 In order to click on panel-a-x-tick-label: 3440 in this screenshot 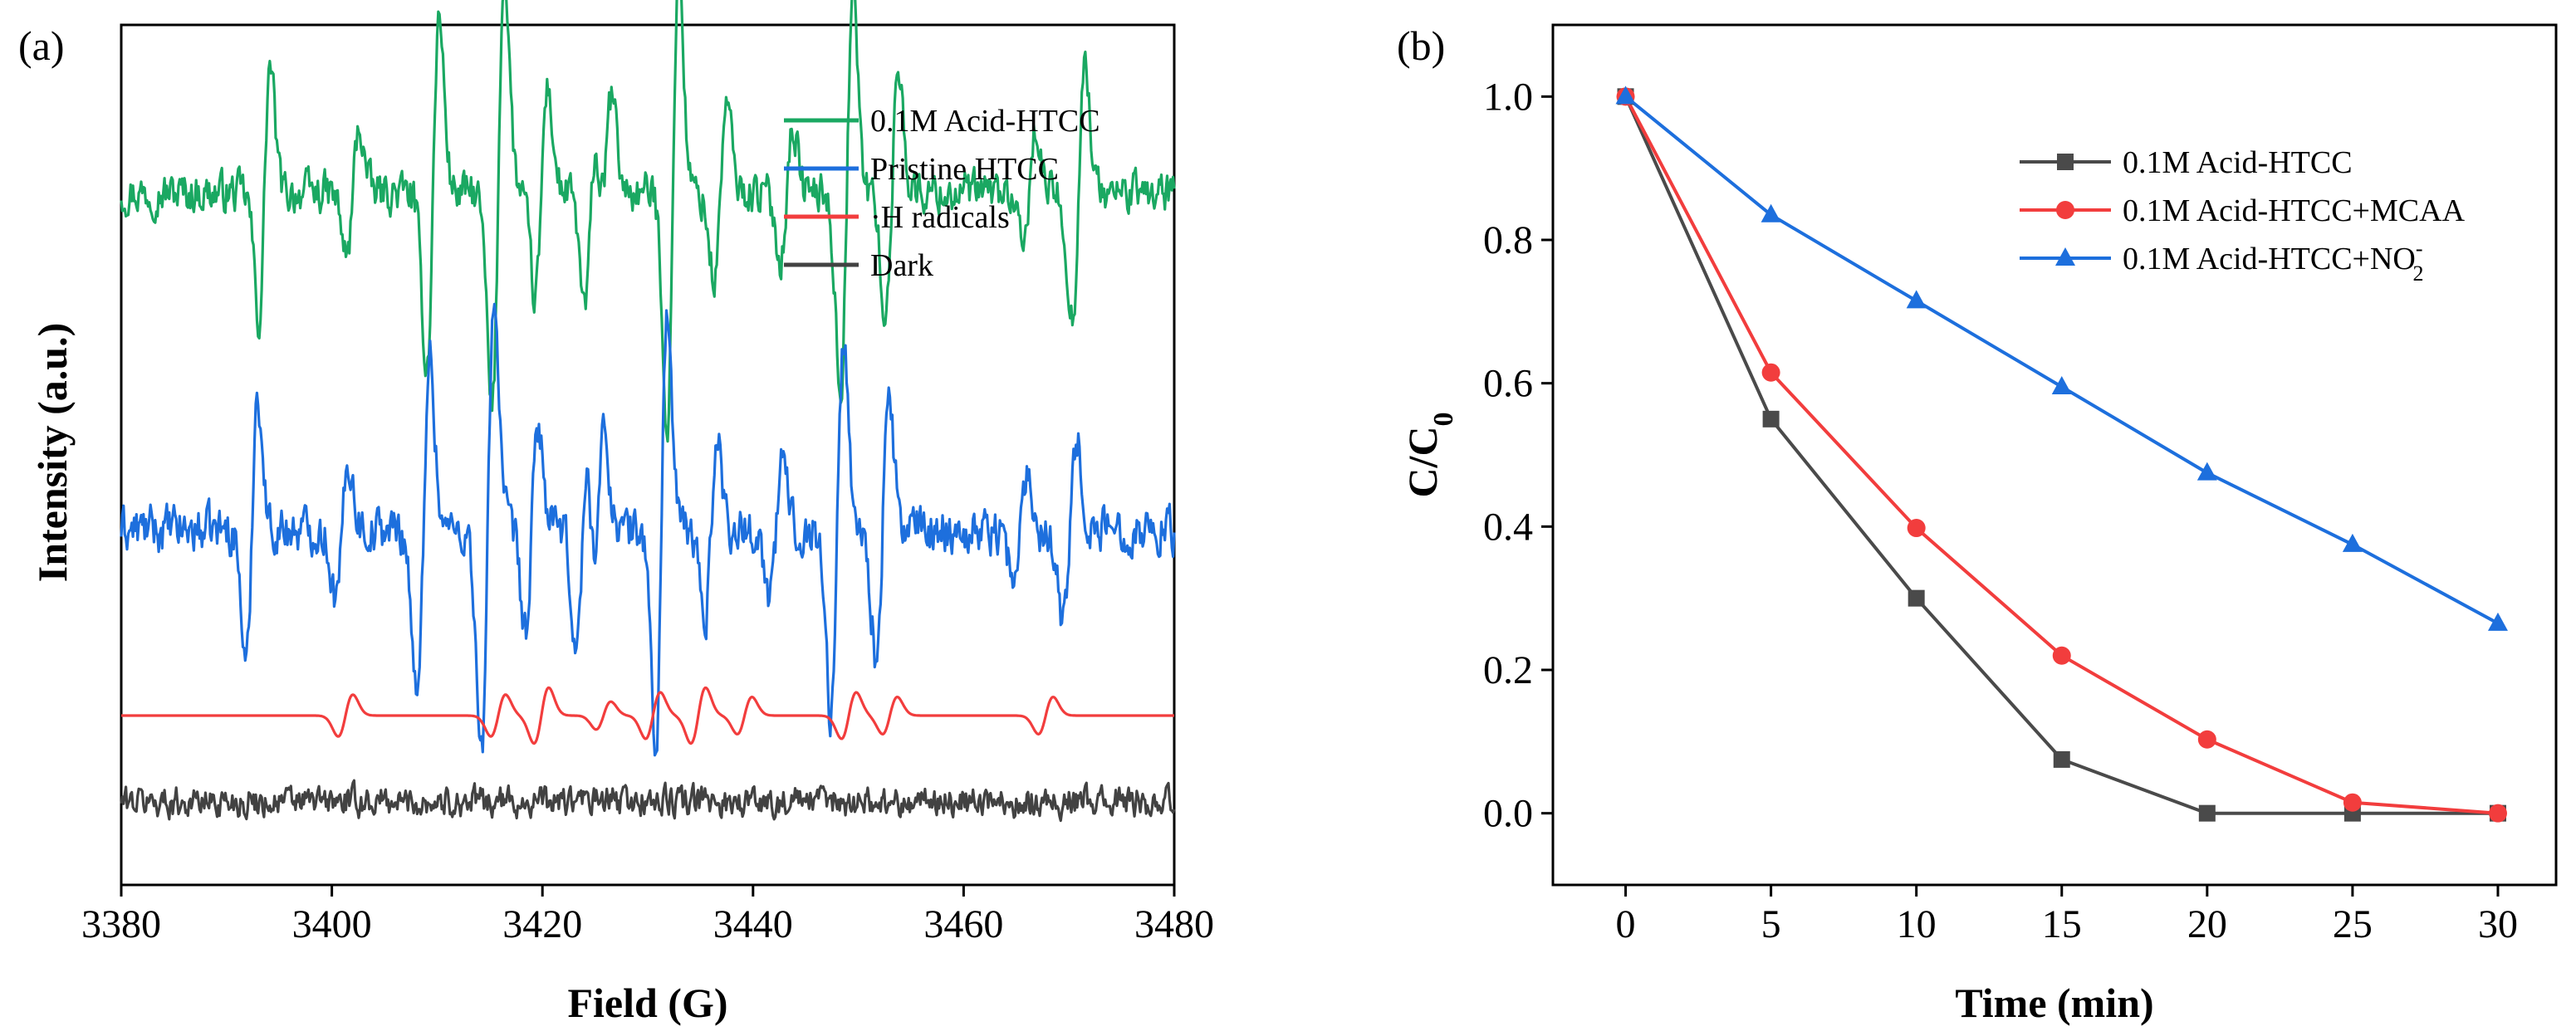, I will do `click(753, 924)`.